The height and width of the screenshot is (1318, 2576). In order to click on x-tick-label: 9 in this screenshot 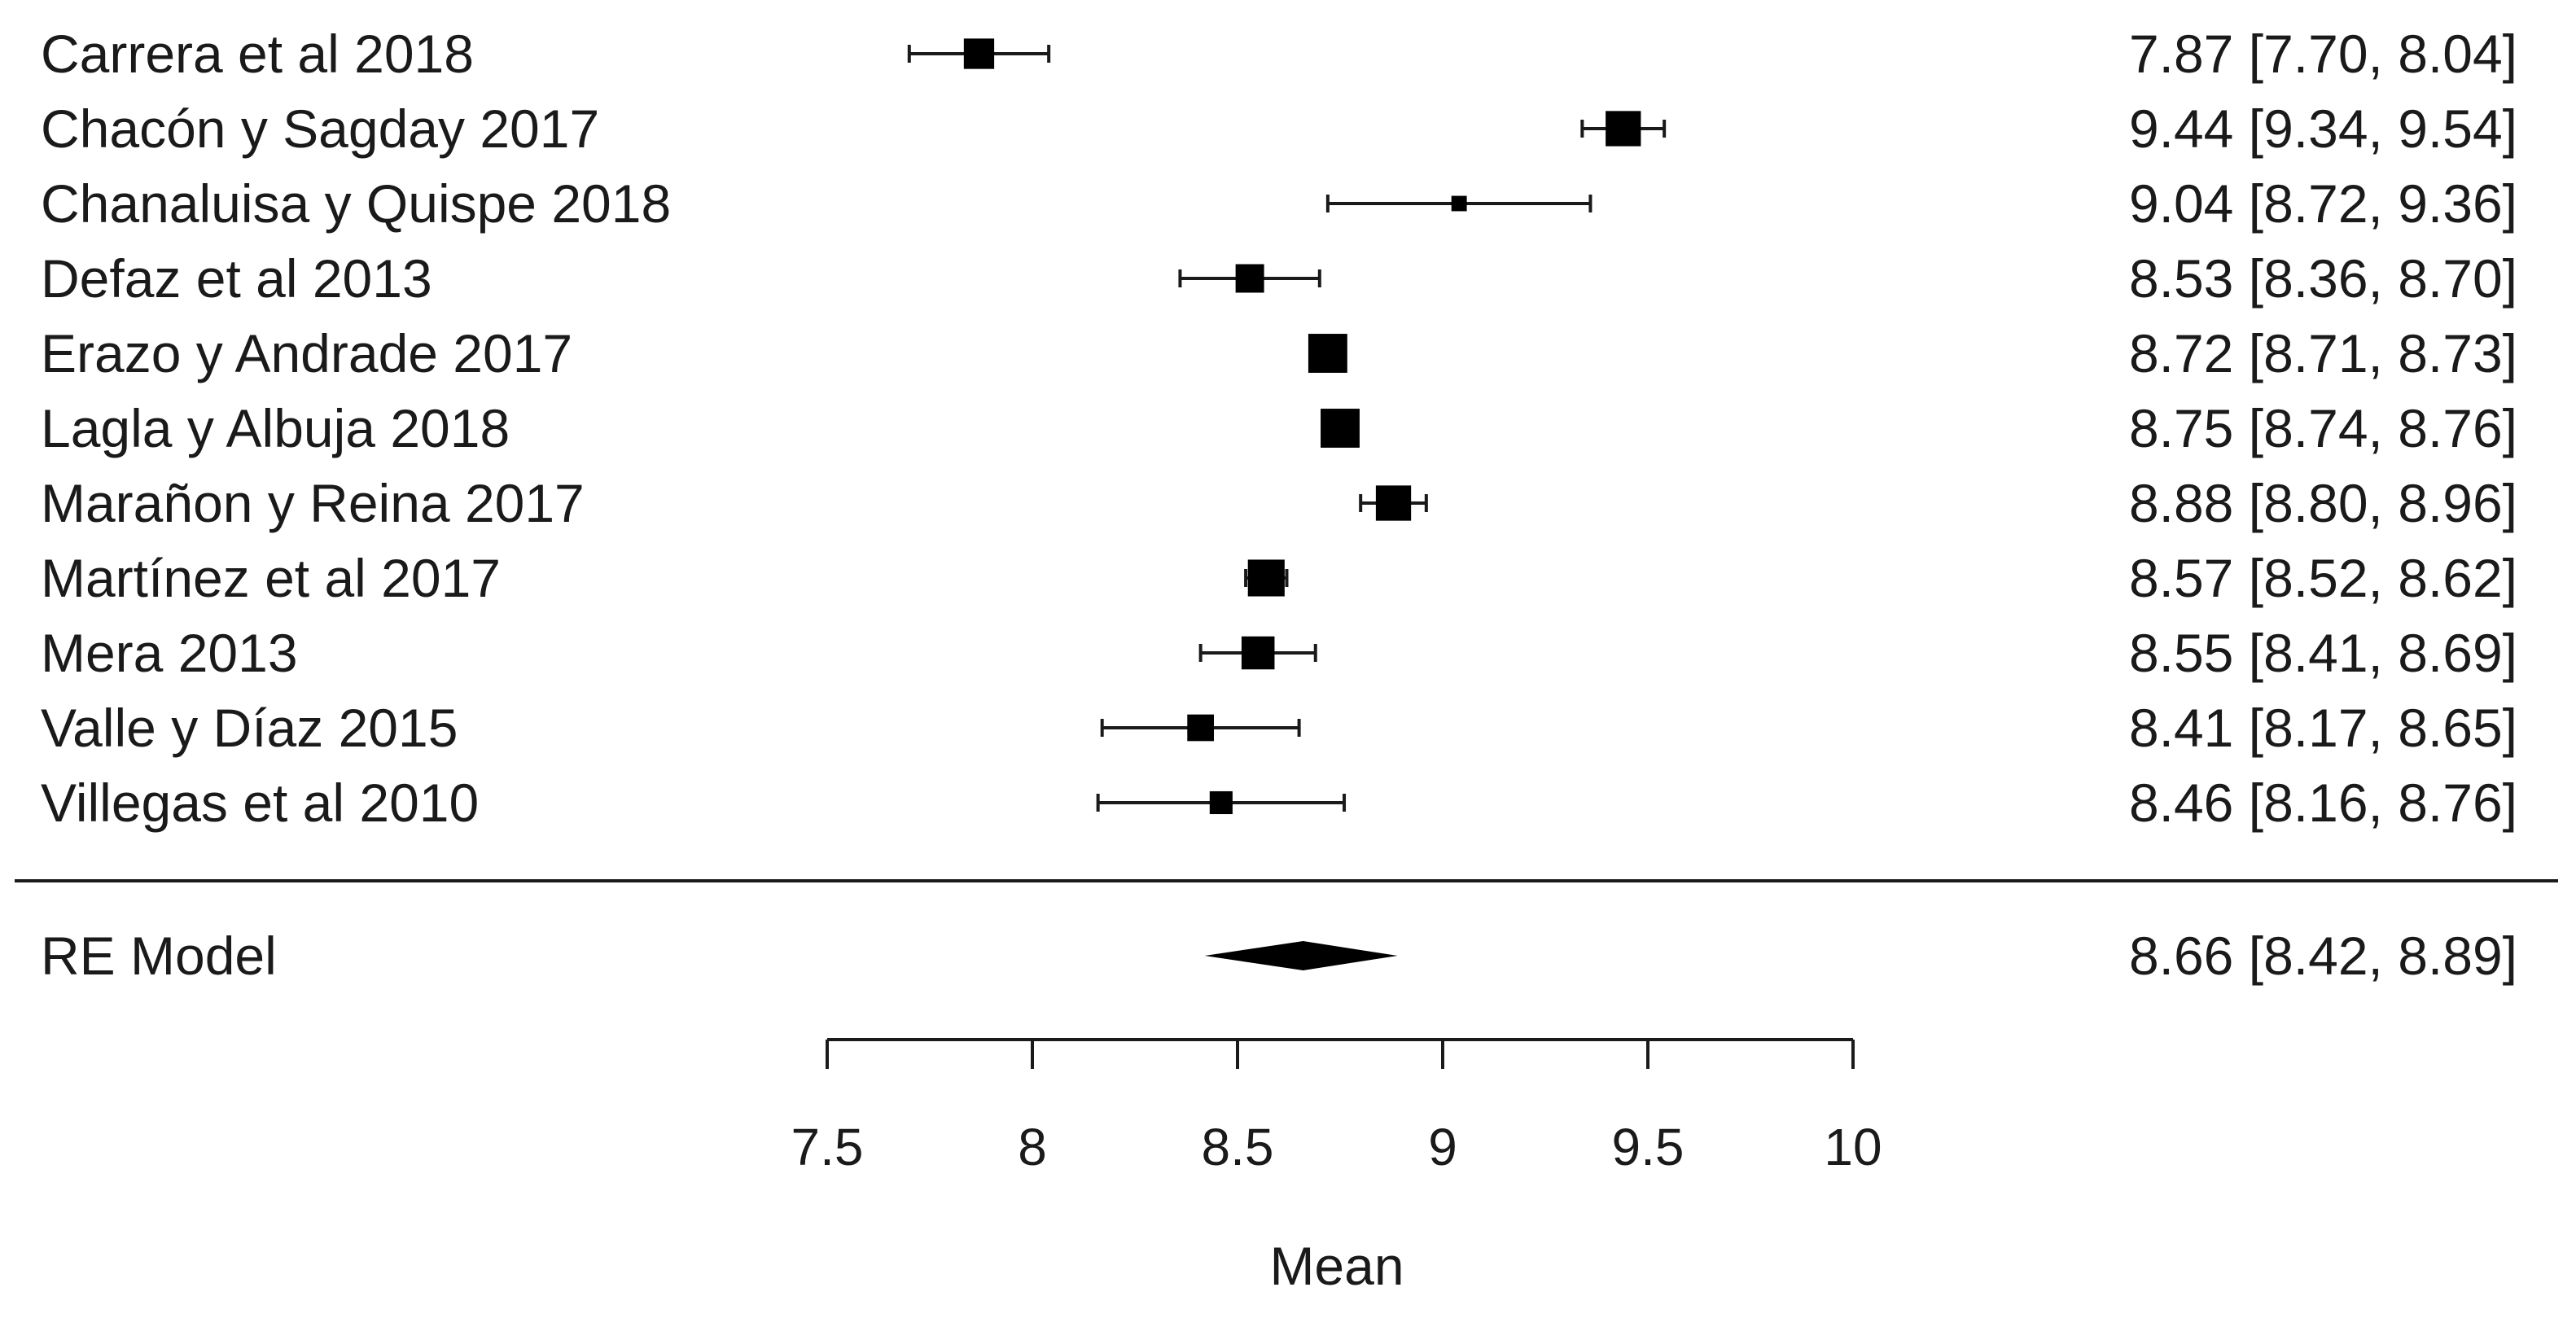, I will do `click(1442, 1147)`.